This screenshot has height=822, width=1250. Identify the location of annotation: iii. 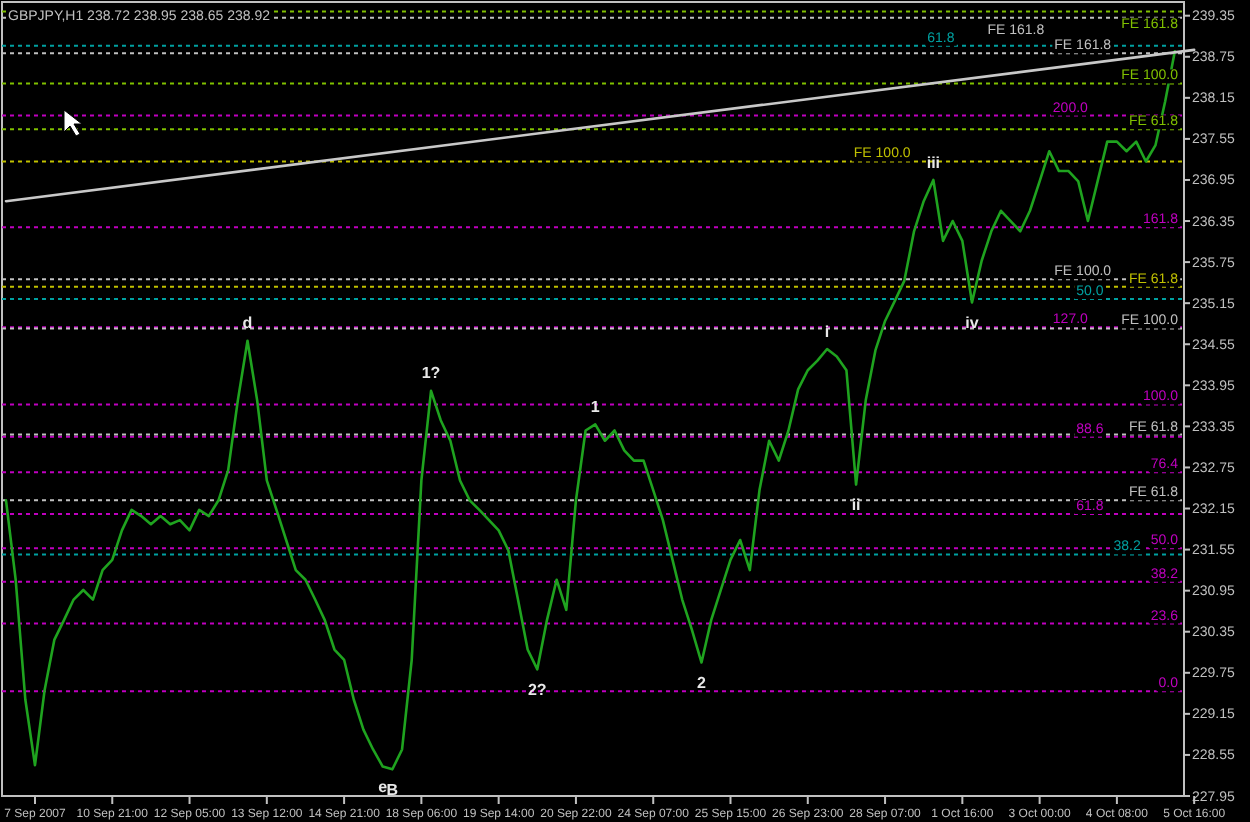
(933, 162).